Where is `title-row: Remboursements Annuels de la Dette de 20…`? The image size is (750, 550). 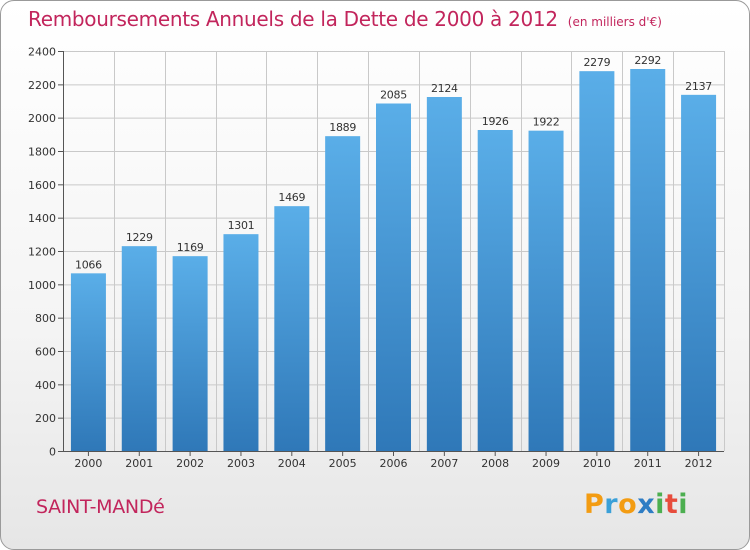
title-row: Remboursements Annuels de la Dette de 20… is located at coordinates (345, 19).